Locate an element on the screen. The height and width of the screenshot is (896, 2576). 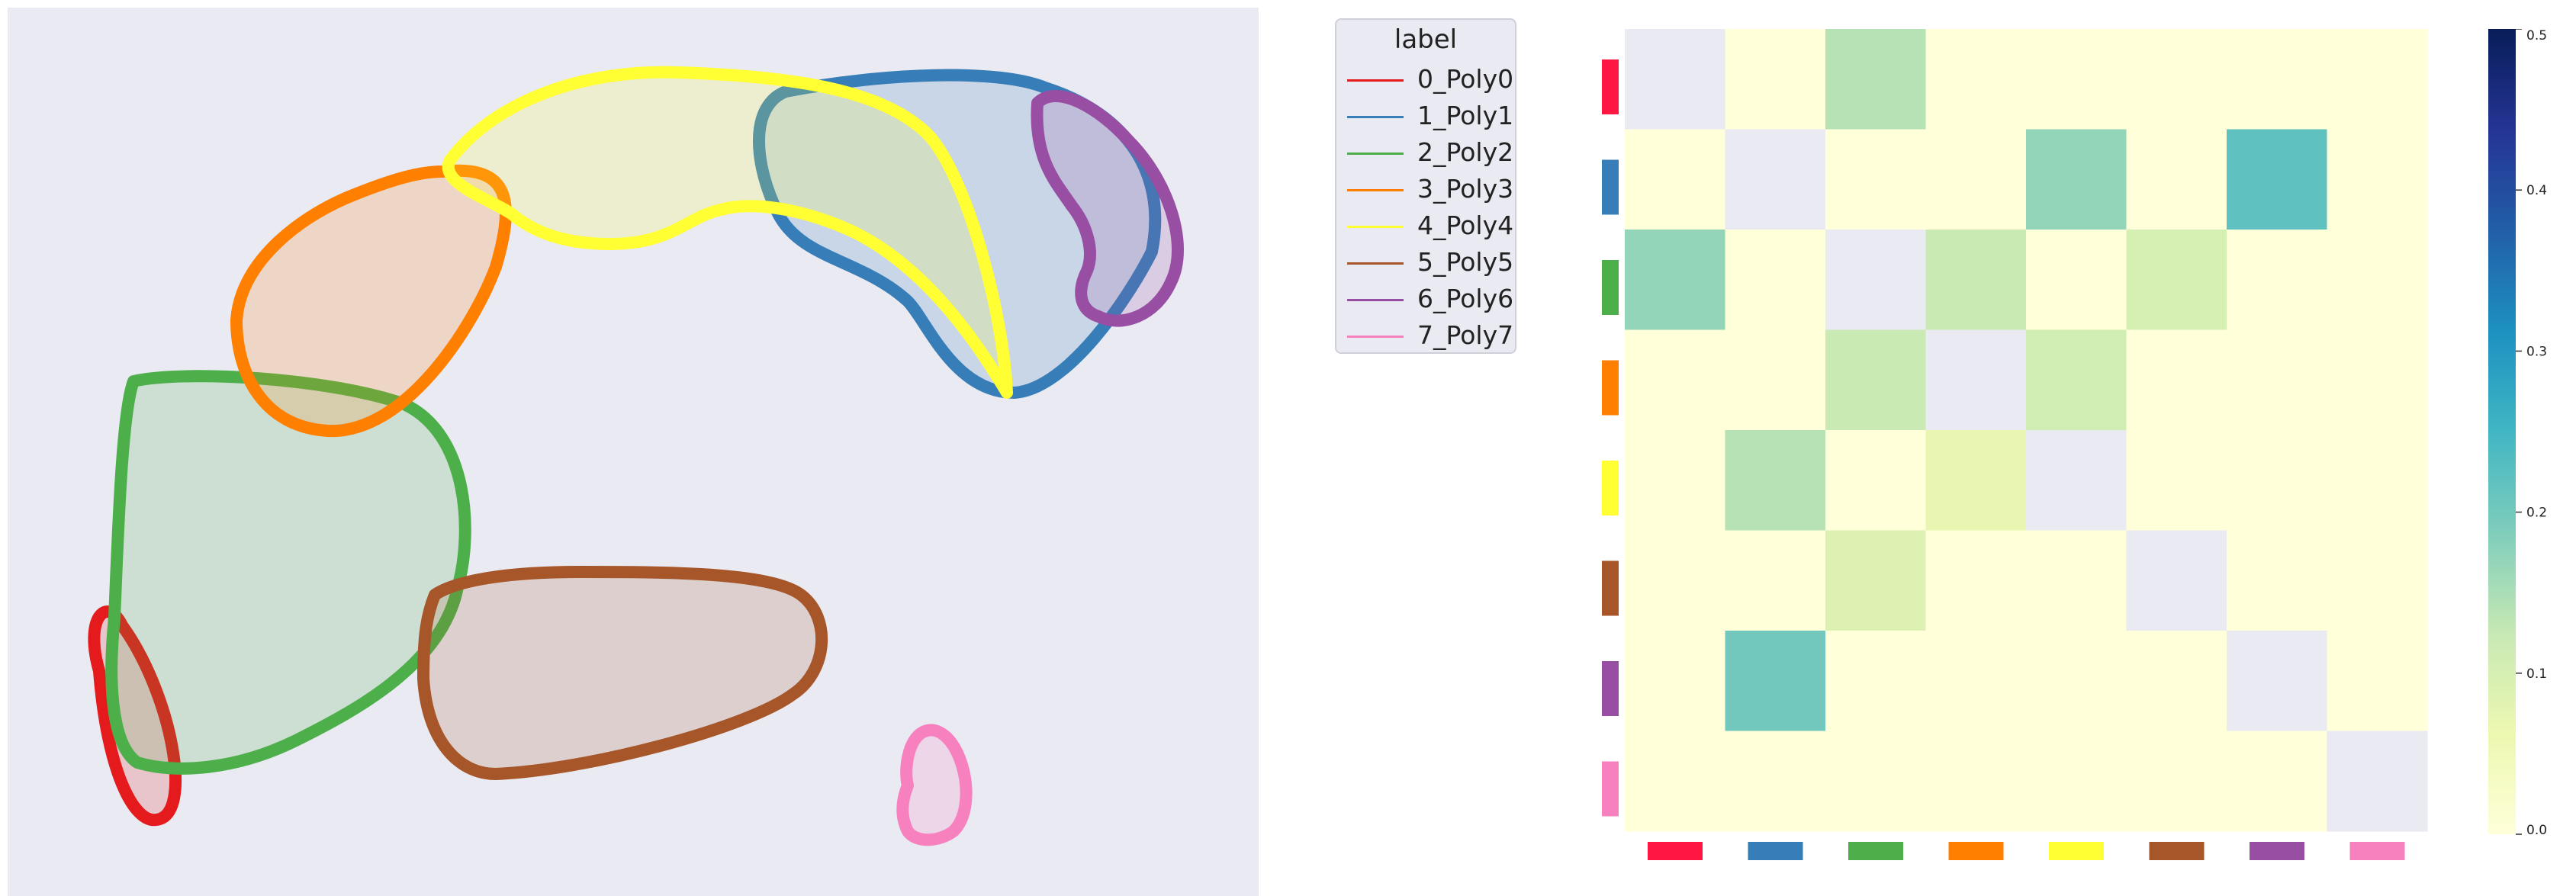
legend-item: 6_Poly6 is located at coordinates (1429, 299).